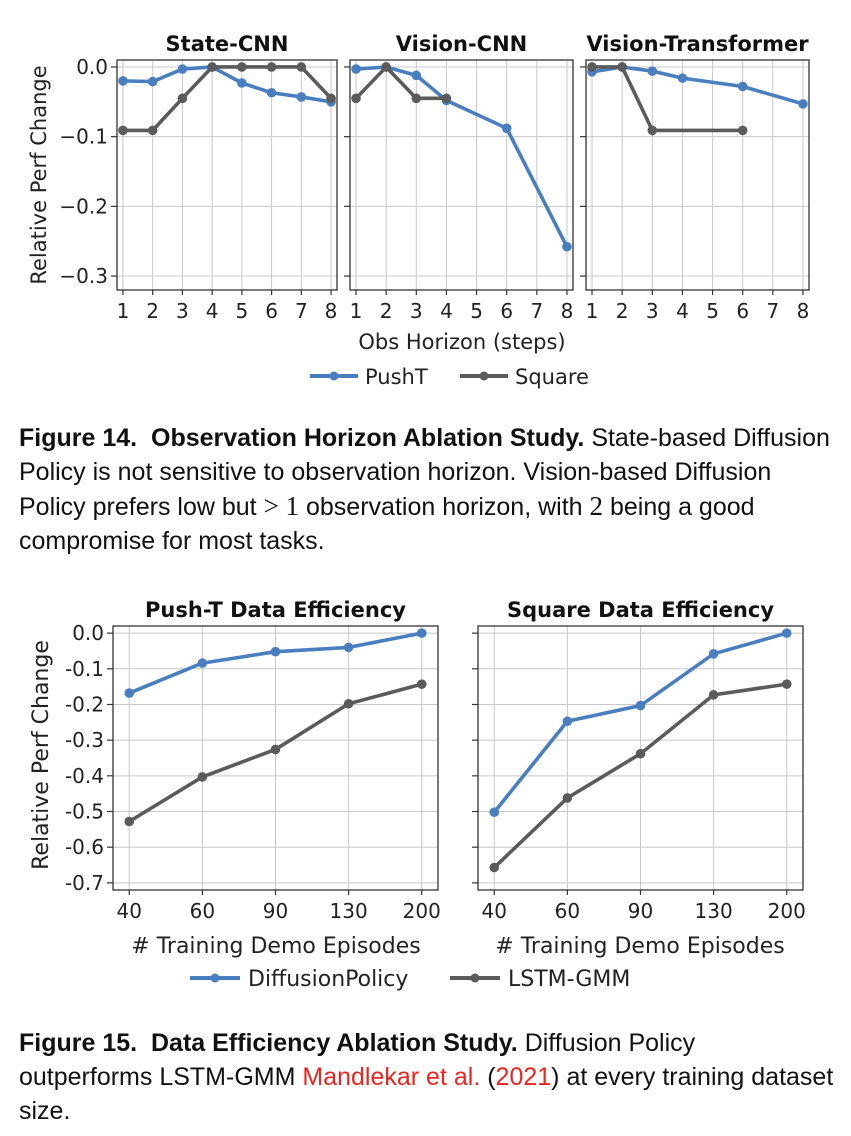 This screenshot has height=1136, width=851. What do you see at coordinates (475, 978) in the screenshot?
I see `legend-lstm-gmm-marker` at bounding box center [475, 978].